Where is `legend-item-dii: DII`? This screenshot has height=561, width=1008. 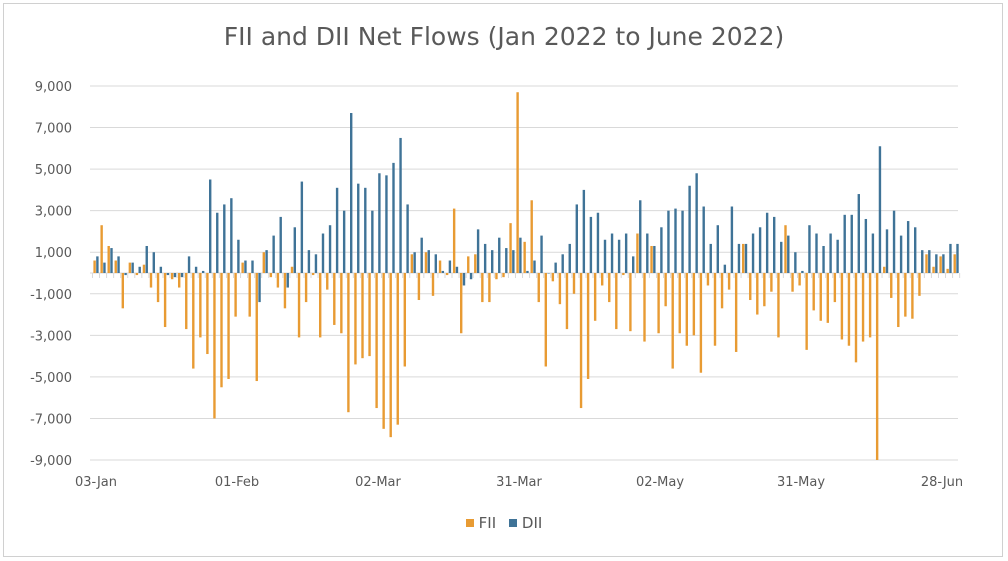
legend-item-dii: DII is located at coordinates (525, 523).